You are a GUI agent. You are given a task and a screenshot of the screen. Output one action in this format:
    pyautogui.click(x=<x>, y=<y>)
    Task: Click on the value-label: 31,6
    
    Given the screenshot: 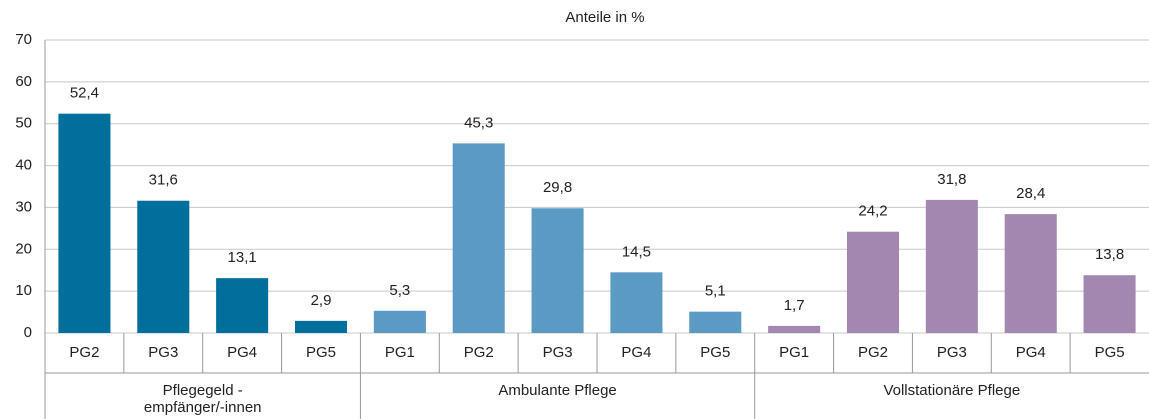 What is the action you would take?
    pyautogui.click(x=163, y=180)
    